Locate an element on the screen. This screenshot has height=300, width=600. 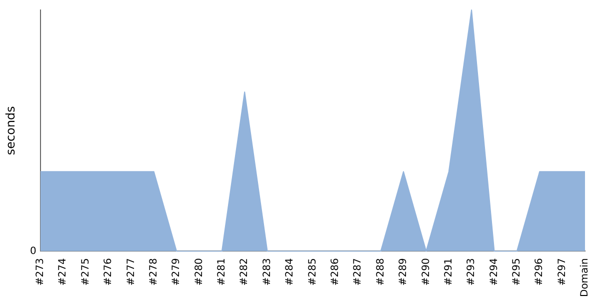
x-tick-label: #295 is located at coordinates (517, 272).